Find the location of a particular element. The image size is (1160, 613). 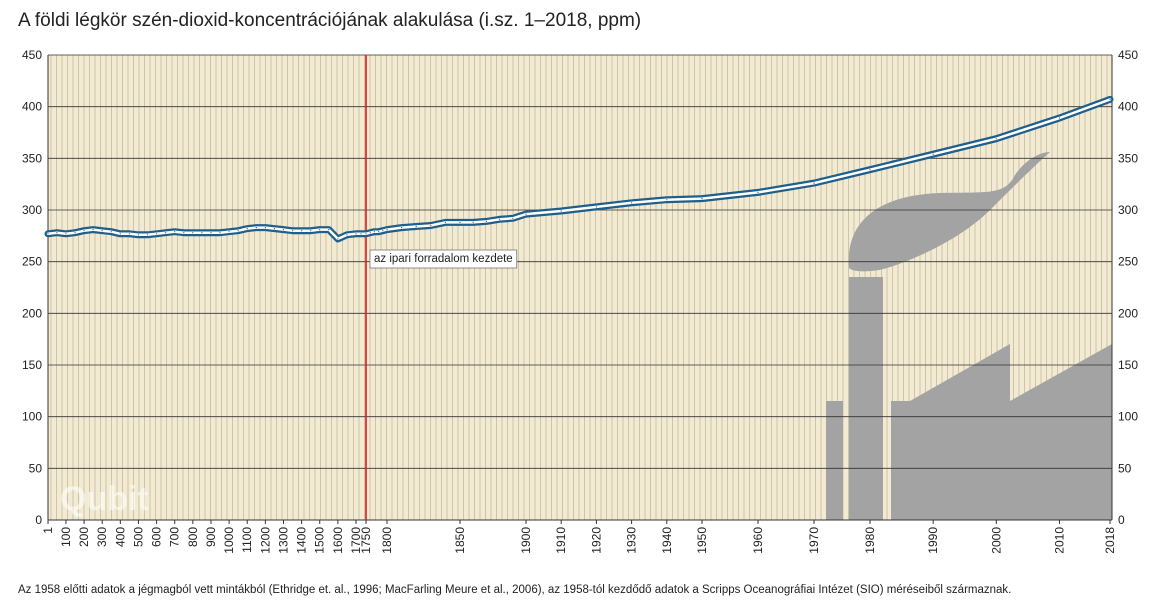

x-tick-label: 1800 is located at coordinates (387, 540).